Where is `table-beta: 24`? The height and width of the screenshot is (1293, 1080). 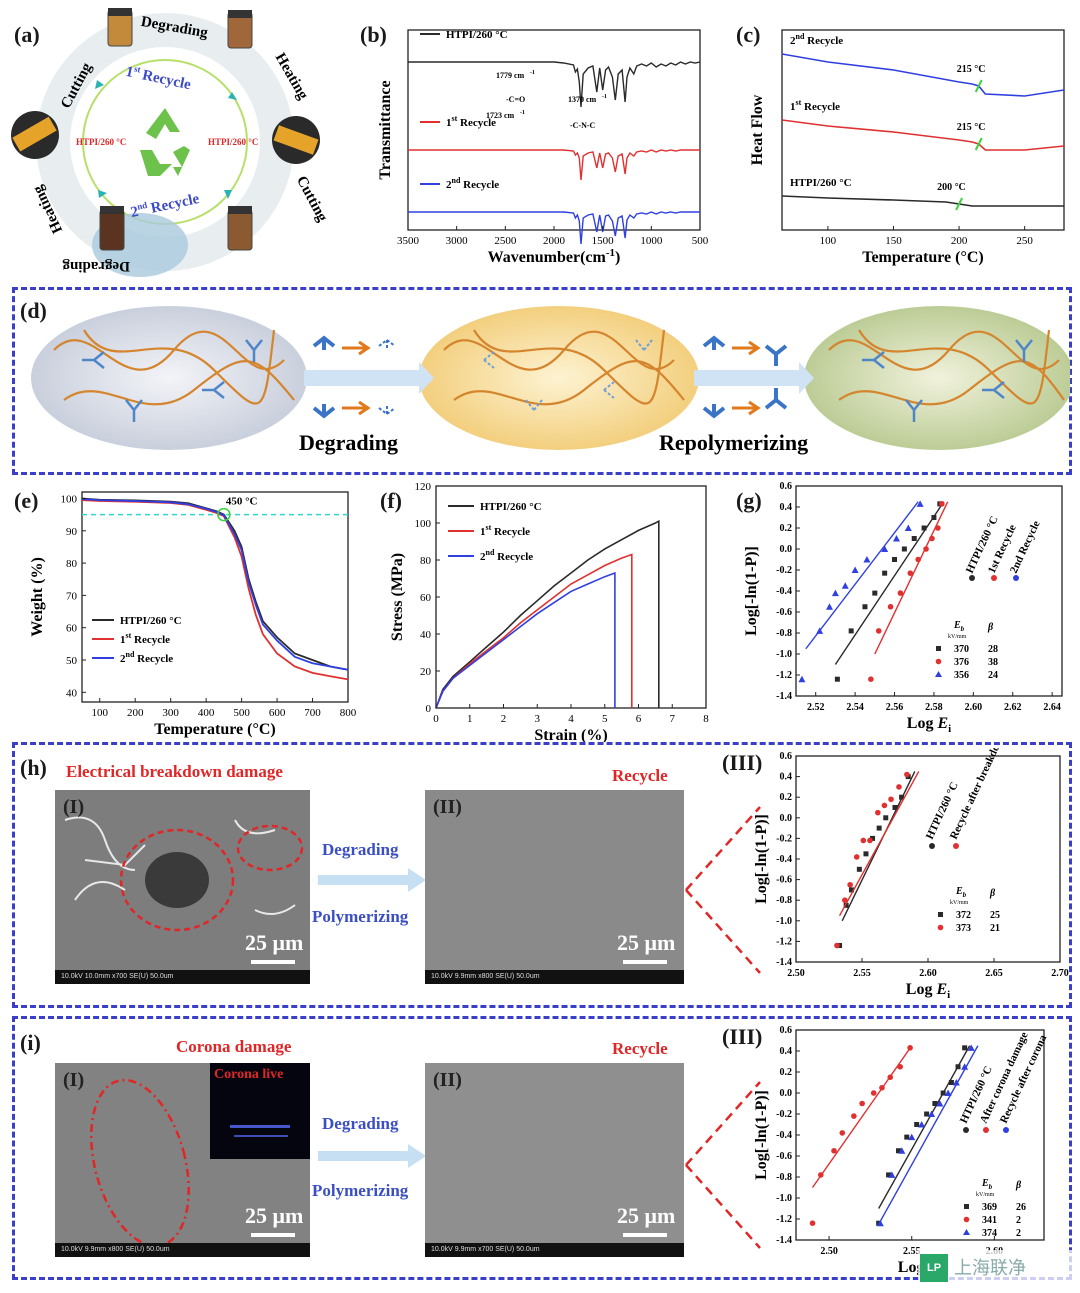
table-beta: 24 is located at coordinates (993, 675).